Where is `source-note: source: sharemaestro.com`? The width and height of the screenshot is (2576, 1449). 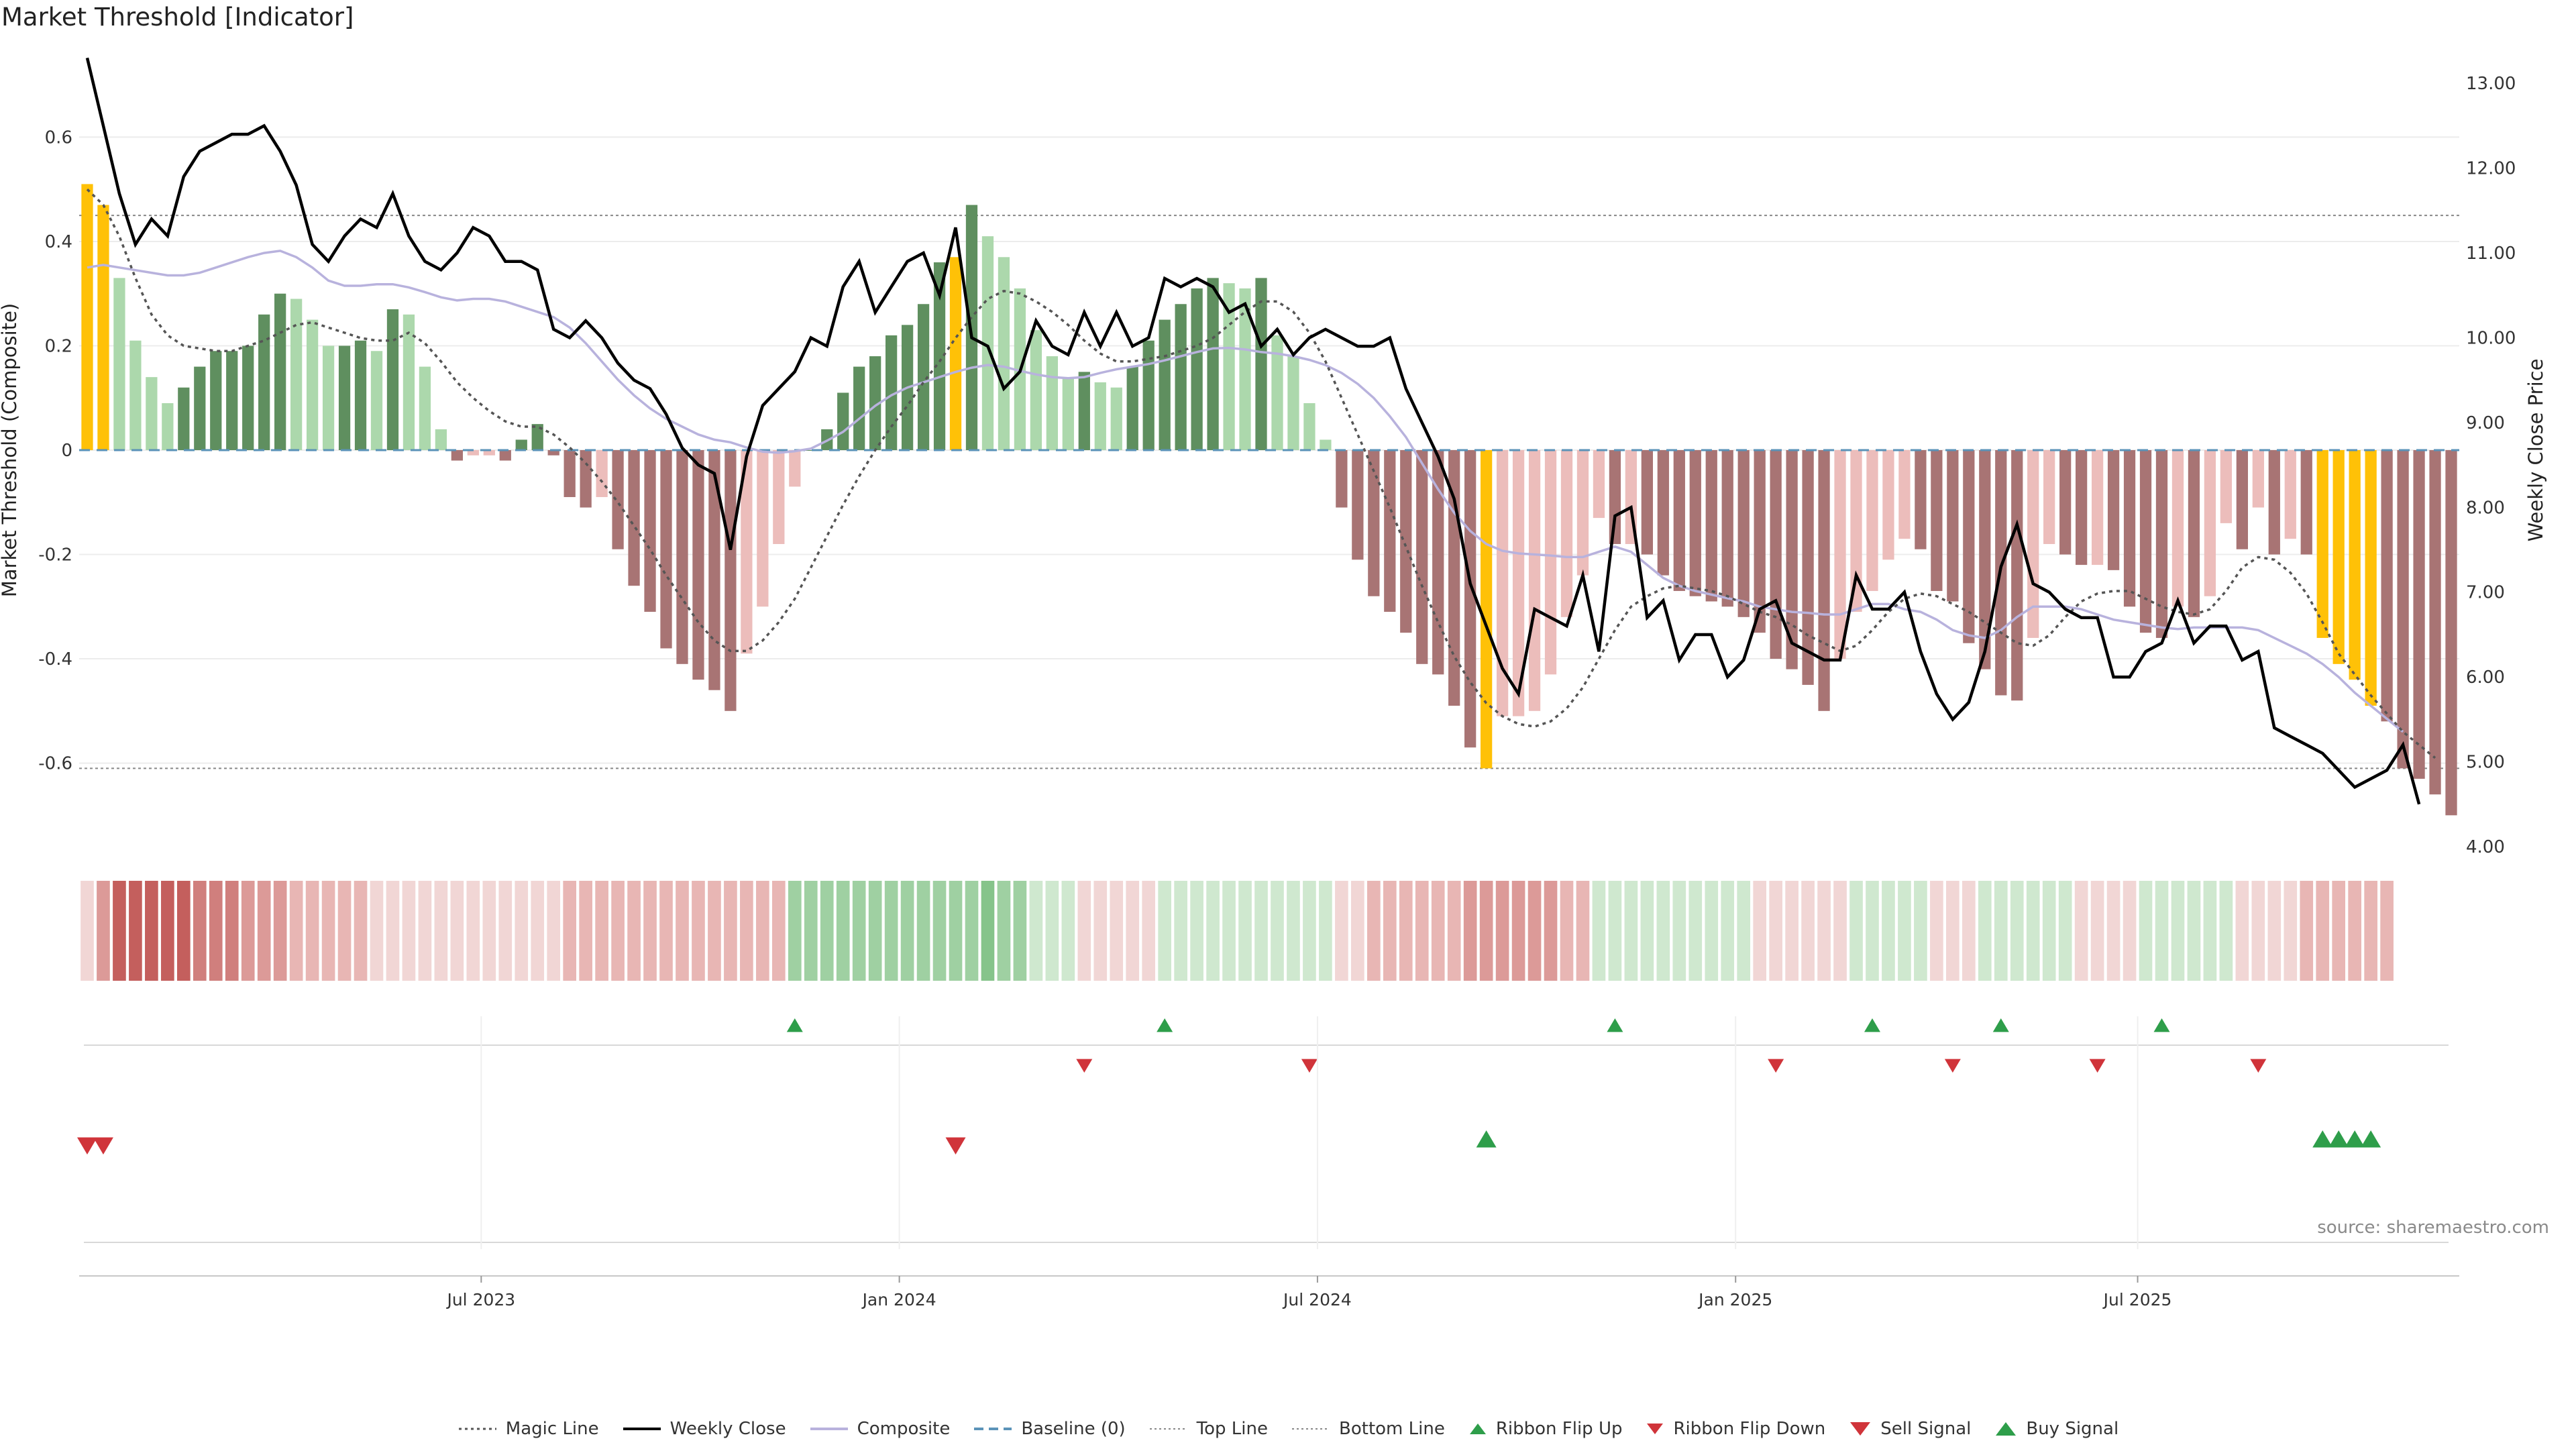
source-note: source: sharemaestro.com is located at coordinates (2433, 1228).